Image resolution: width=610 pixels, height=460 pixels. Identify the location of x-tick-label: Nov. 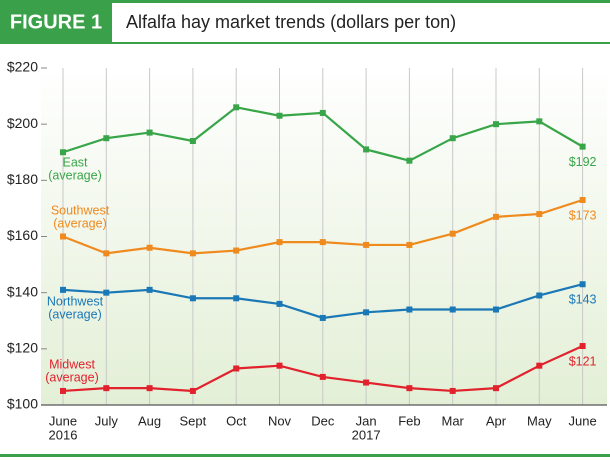
(280, 420).